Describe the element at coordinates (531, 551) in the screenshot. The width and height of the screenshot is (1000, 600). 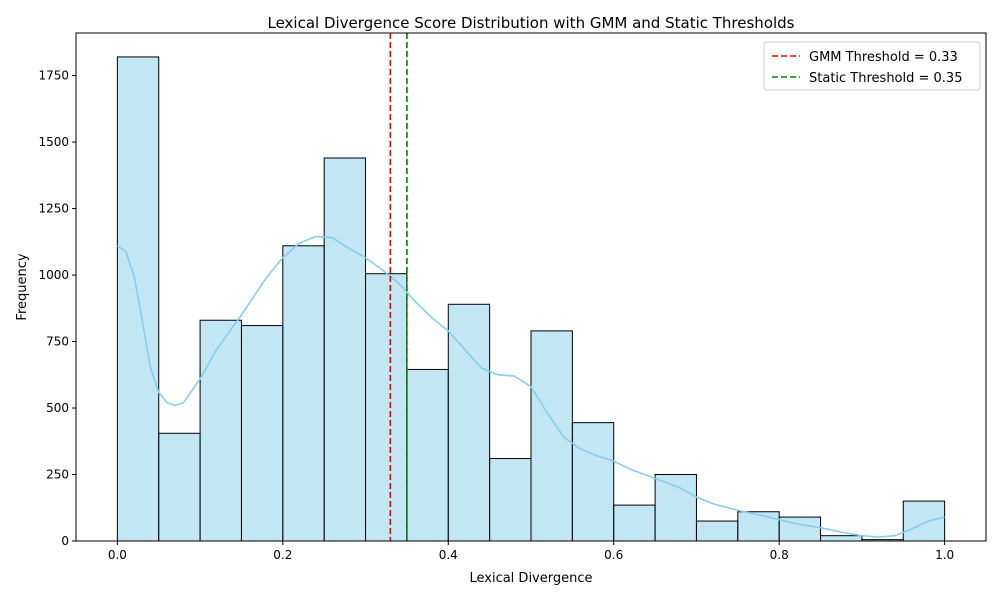
I see `x-axis-ticks: 0.0 0.2 0.4 0.6 0.8 1.0` at that location.